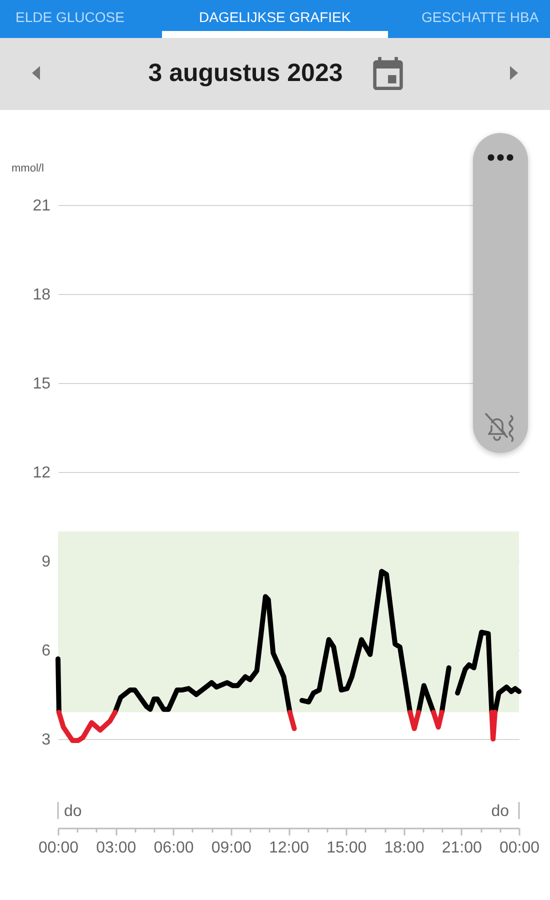 Image resolution: width=550 pixels, height=900 pixels. What do you see at coordinates (462, 848) in the screenshot?
I see `x-tick-label: 21:00` at bounding box center [462, 848].